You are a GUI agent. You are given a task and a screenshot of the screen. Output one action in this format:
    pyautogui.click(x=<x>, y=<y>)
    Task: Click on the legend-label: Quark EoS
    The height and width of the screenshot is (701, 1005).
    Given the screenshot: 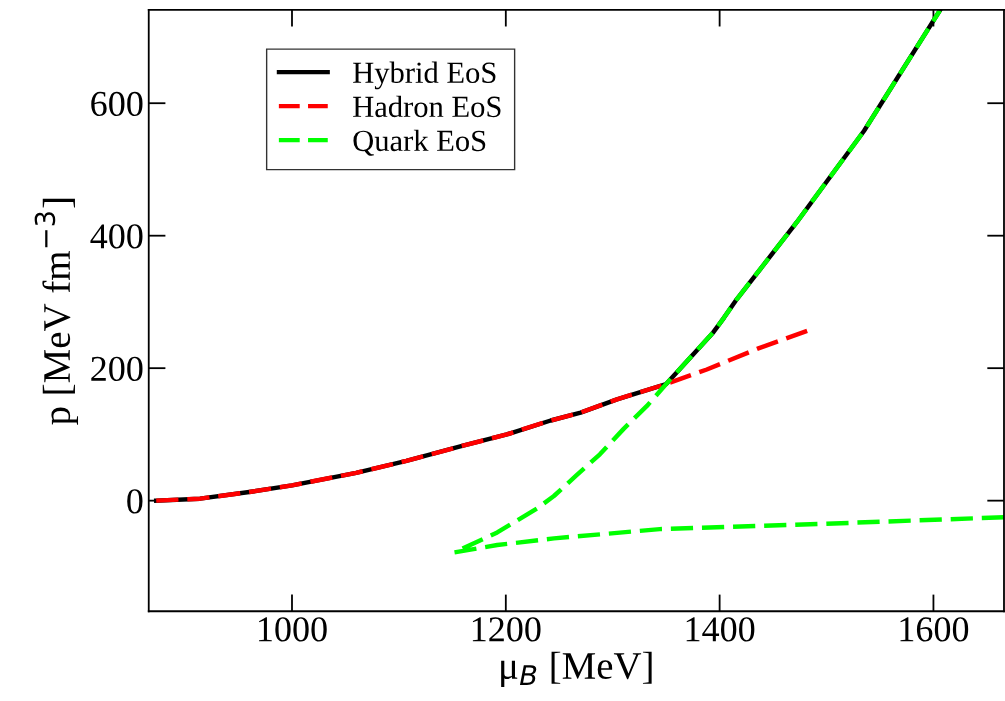 What is the action you would take?
    pyautogui.click(x=419, y=142)
    